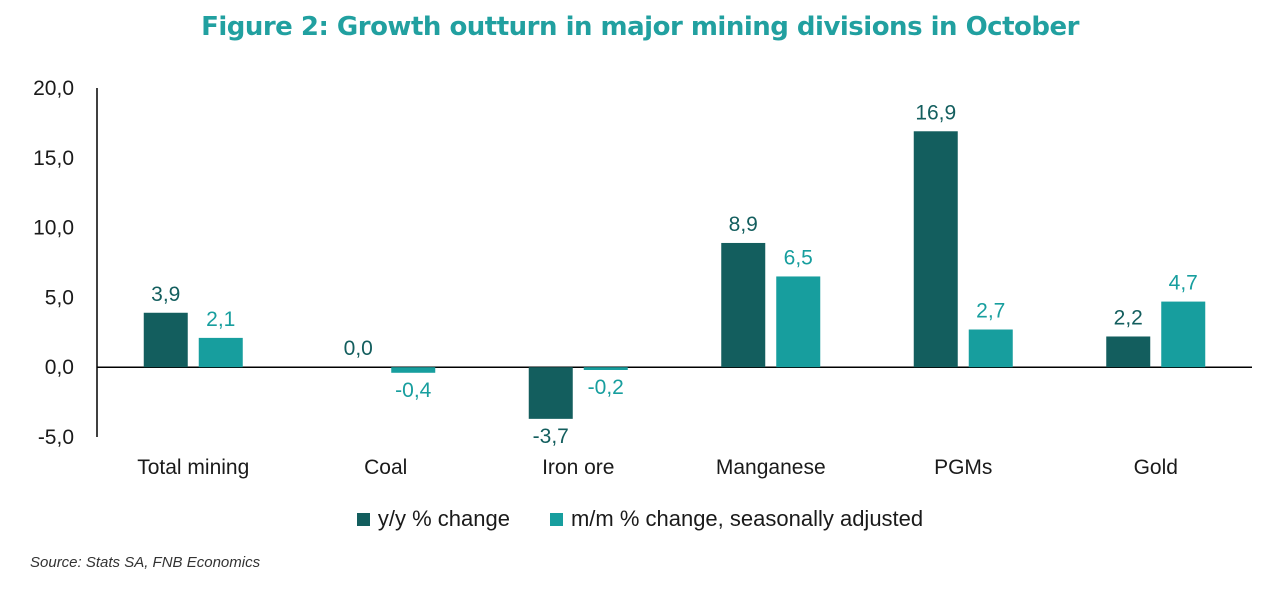 The image size is (1280, 589). What do you see at coordinates (1128, 317) in the screenshot?
I see `data-label: 2,2` at bounding box center [1128, 317].